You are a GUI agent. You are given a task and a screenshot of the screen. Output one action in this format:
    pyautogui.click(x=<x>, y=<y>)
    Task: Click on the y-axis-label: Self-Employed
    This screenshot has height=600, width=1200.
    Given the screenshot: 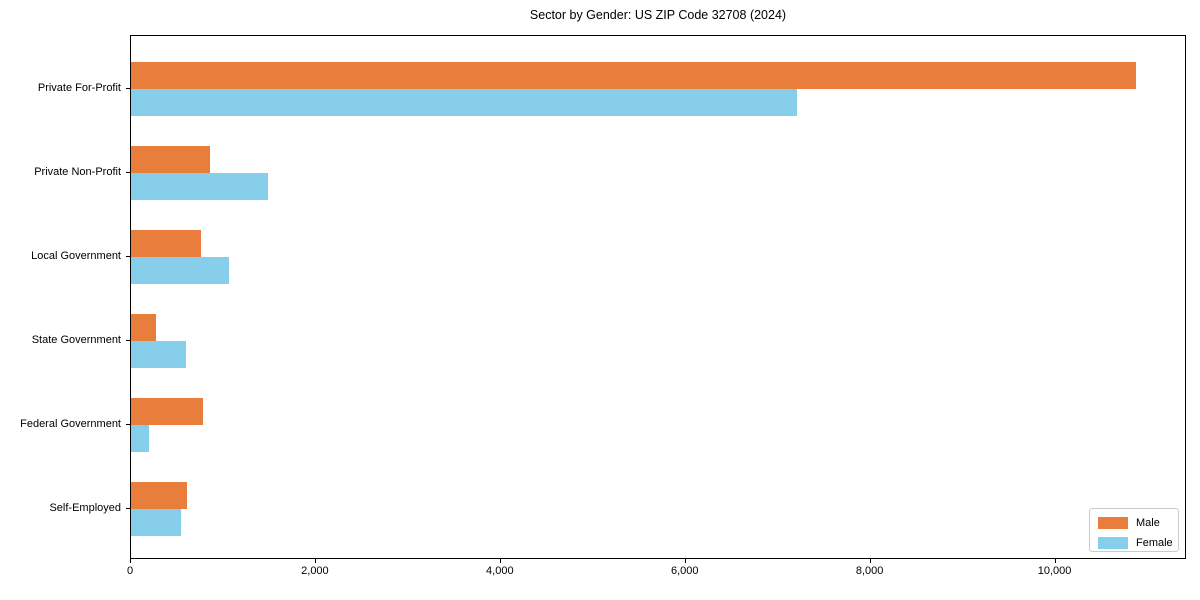 What is the action you would take?
    pyautogui.click(x=85, y=508)
    